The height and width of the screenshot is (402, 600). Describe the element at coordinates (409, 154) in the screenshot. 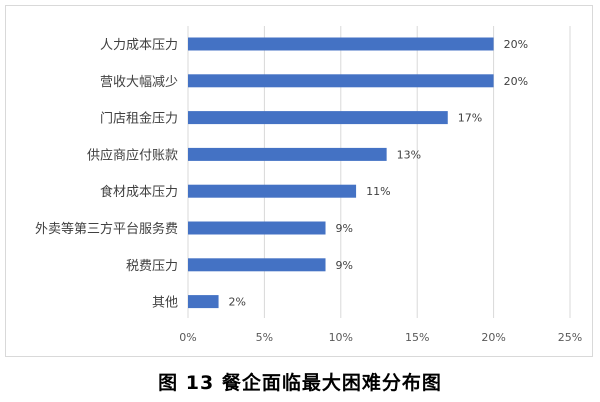

I see `data-label: 13%` at that location.